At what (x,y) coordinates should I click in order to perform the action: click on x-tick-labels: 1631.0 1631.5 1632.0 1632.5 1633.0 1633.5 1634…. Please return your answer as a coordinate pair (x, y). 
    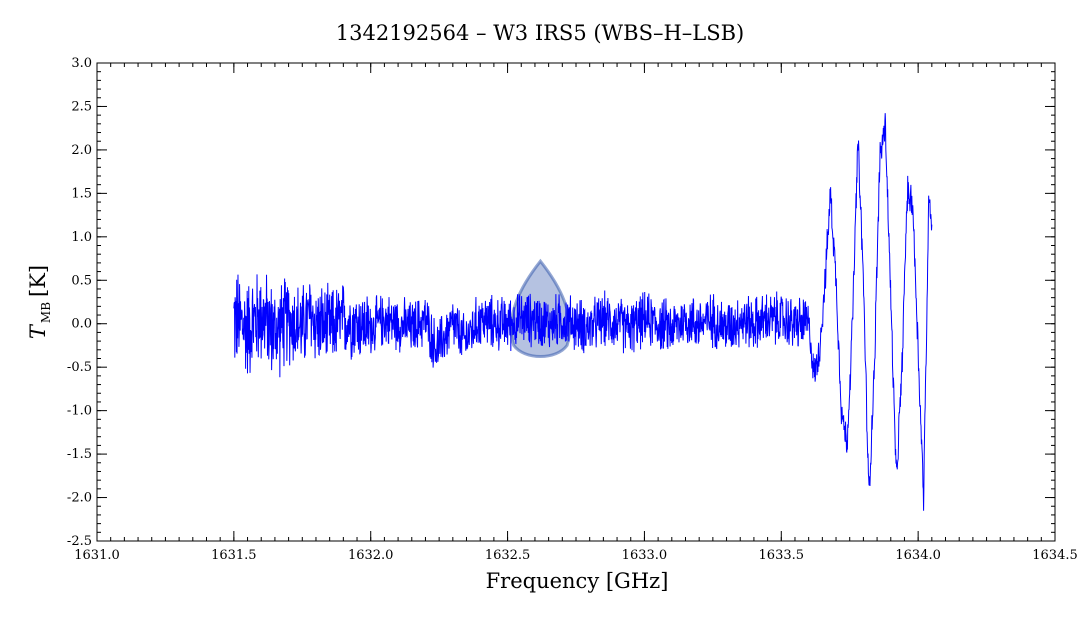
    Looking at the image, I should click on (576, 555).